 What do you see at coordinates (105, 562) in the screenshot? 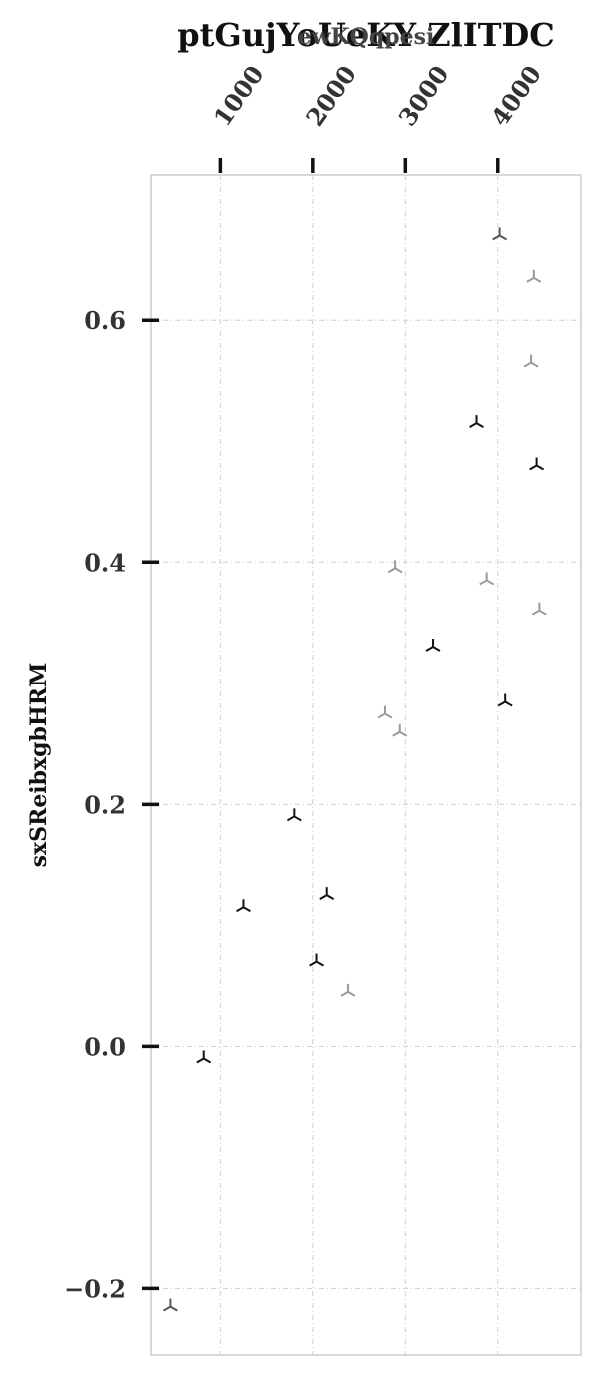
I see `y-tick-label: 0.4` at bounding box center [105, 562].